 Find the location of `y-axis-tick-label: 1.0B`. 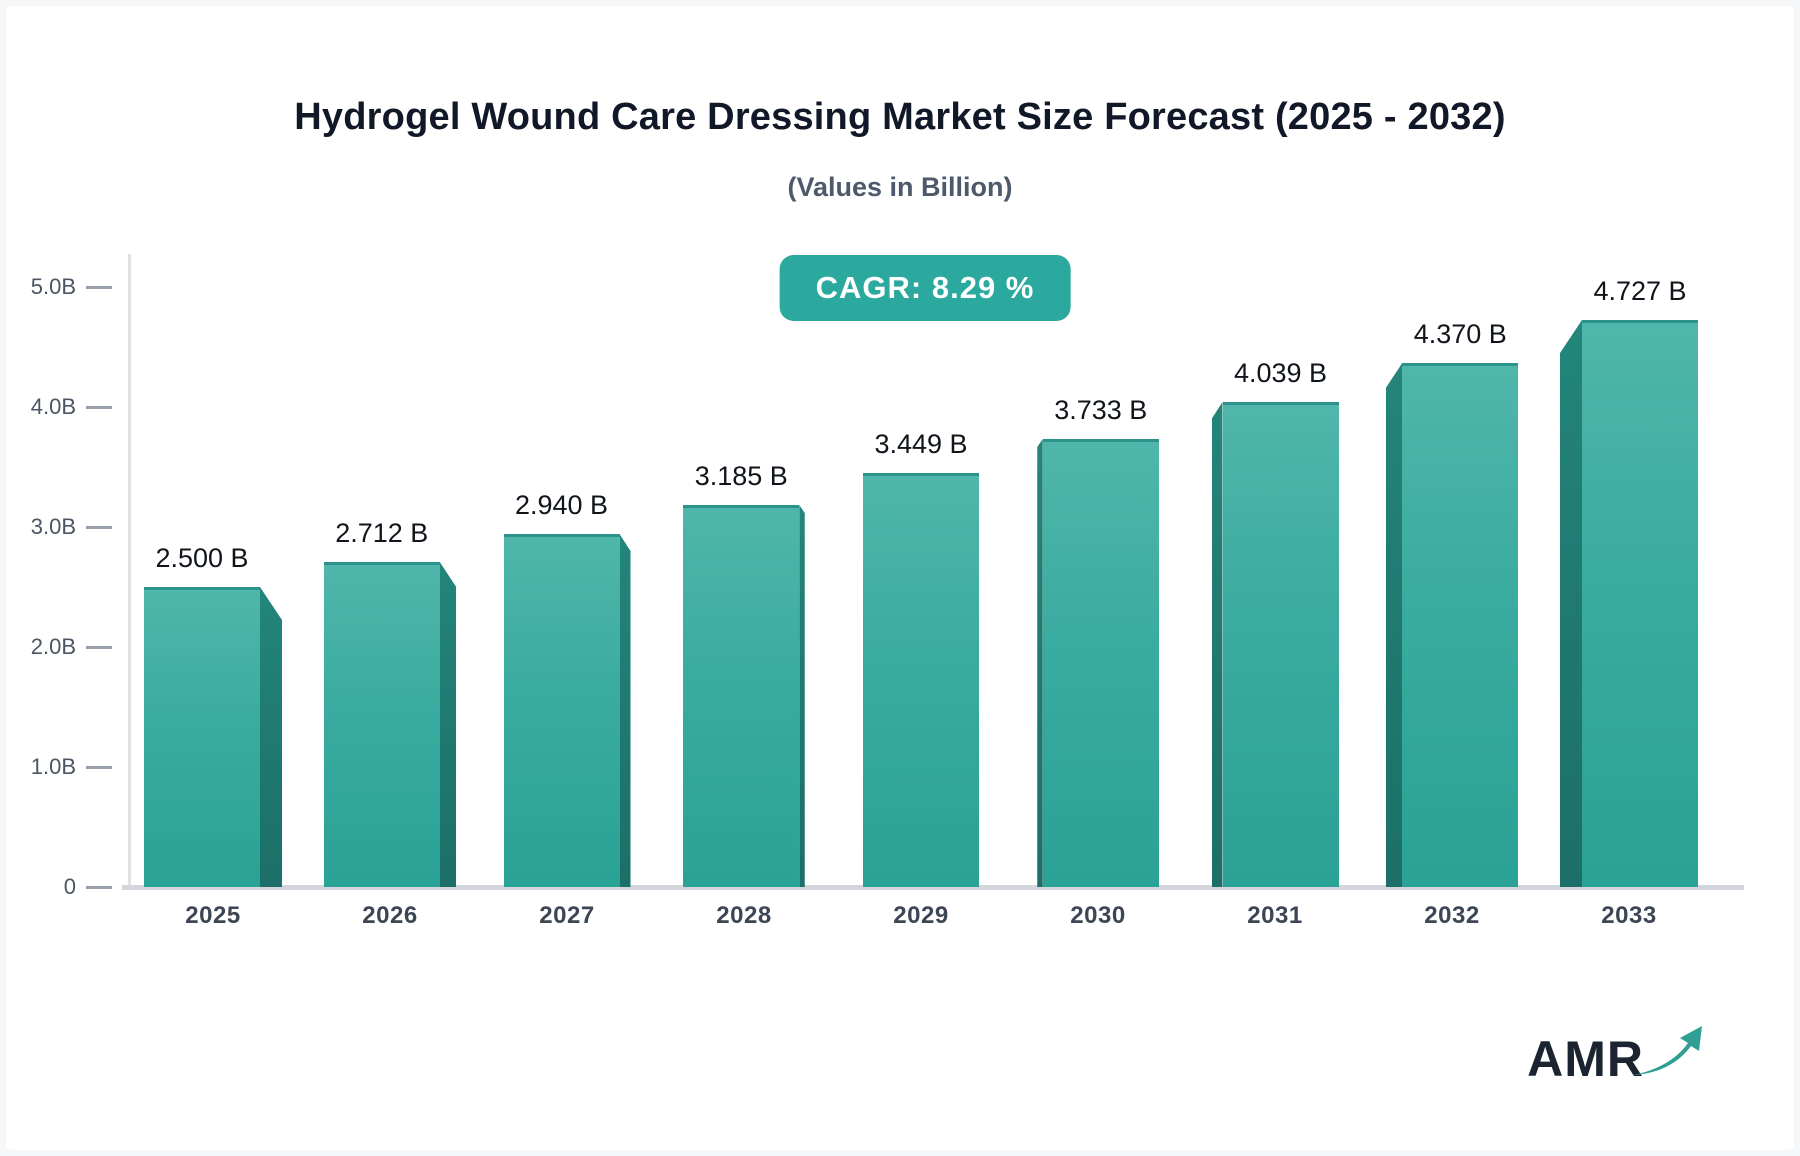

y-axis-tick-label: 1.0B is located at coordinates (53, 766).